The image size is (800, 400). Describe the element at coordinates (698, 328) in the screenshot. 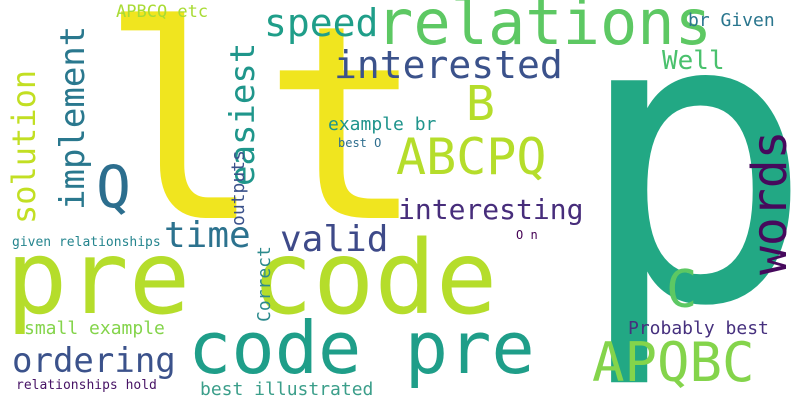

I see `cloud-word-Probably-best: Probably best` at that location.